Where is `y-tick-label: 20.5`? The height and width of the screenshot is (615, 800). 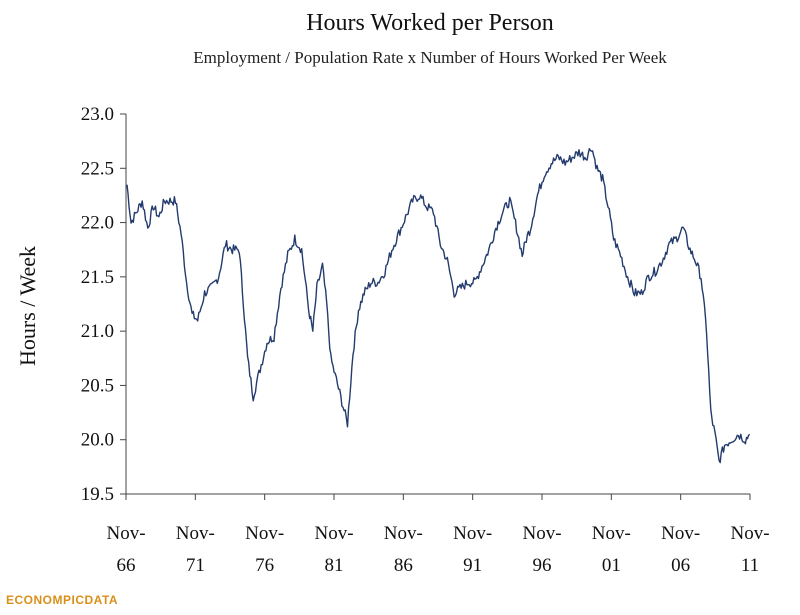
y-tick-label: 20.5 is located at coordinates (97, 385).